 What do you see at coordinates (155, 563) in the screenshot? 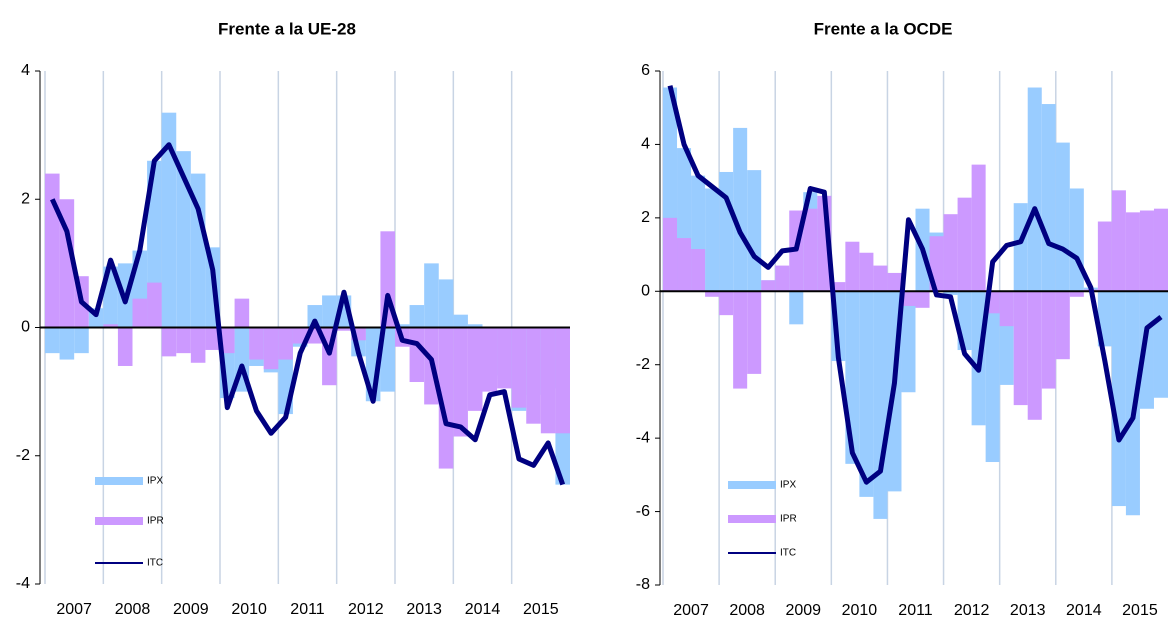
I see `legend-label: ITC` at bounding box center [155, 563].